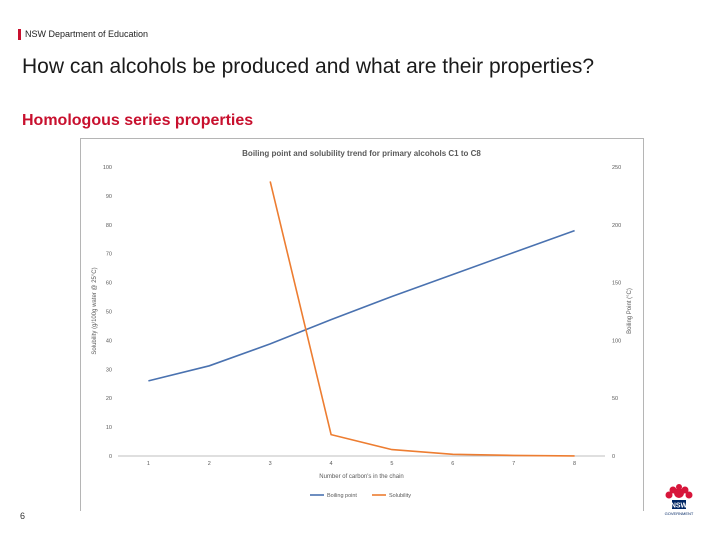  Describe the element at coordinates (109, 226) in the screenshot. I see `y-left-tick-label: 80` at that location.